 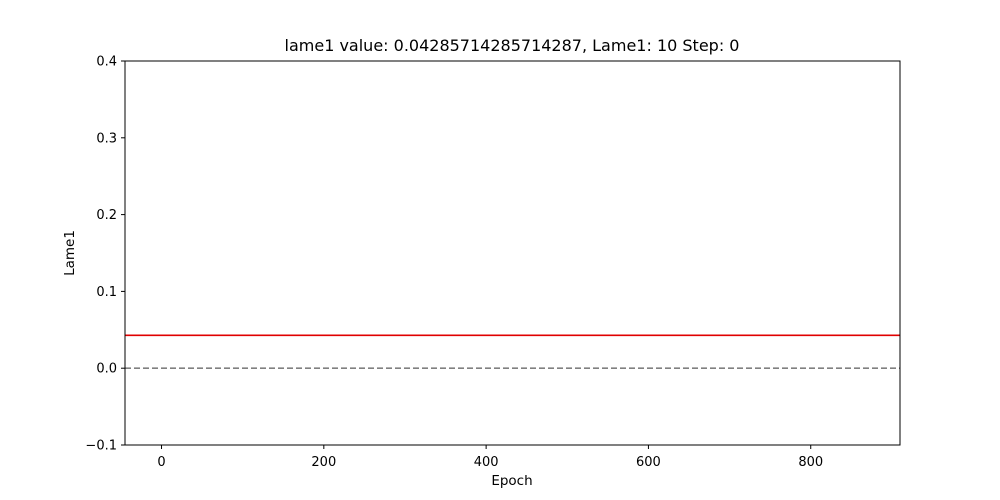 What do you see at coordinates (70, 253) in the screenshot?
I see `y-axis-label: Lame1` at bounding box center [70, 253].